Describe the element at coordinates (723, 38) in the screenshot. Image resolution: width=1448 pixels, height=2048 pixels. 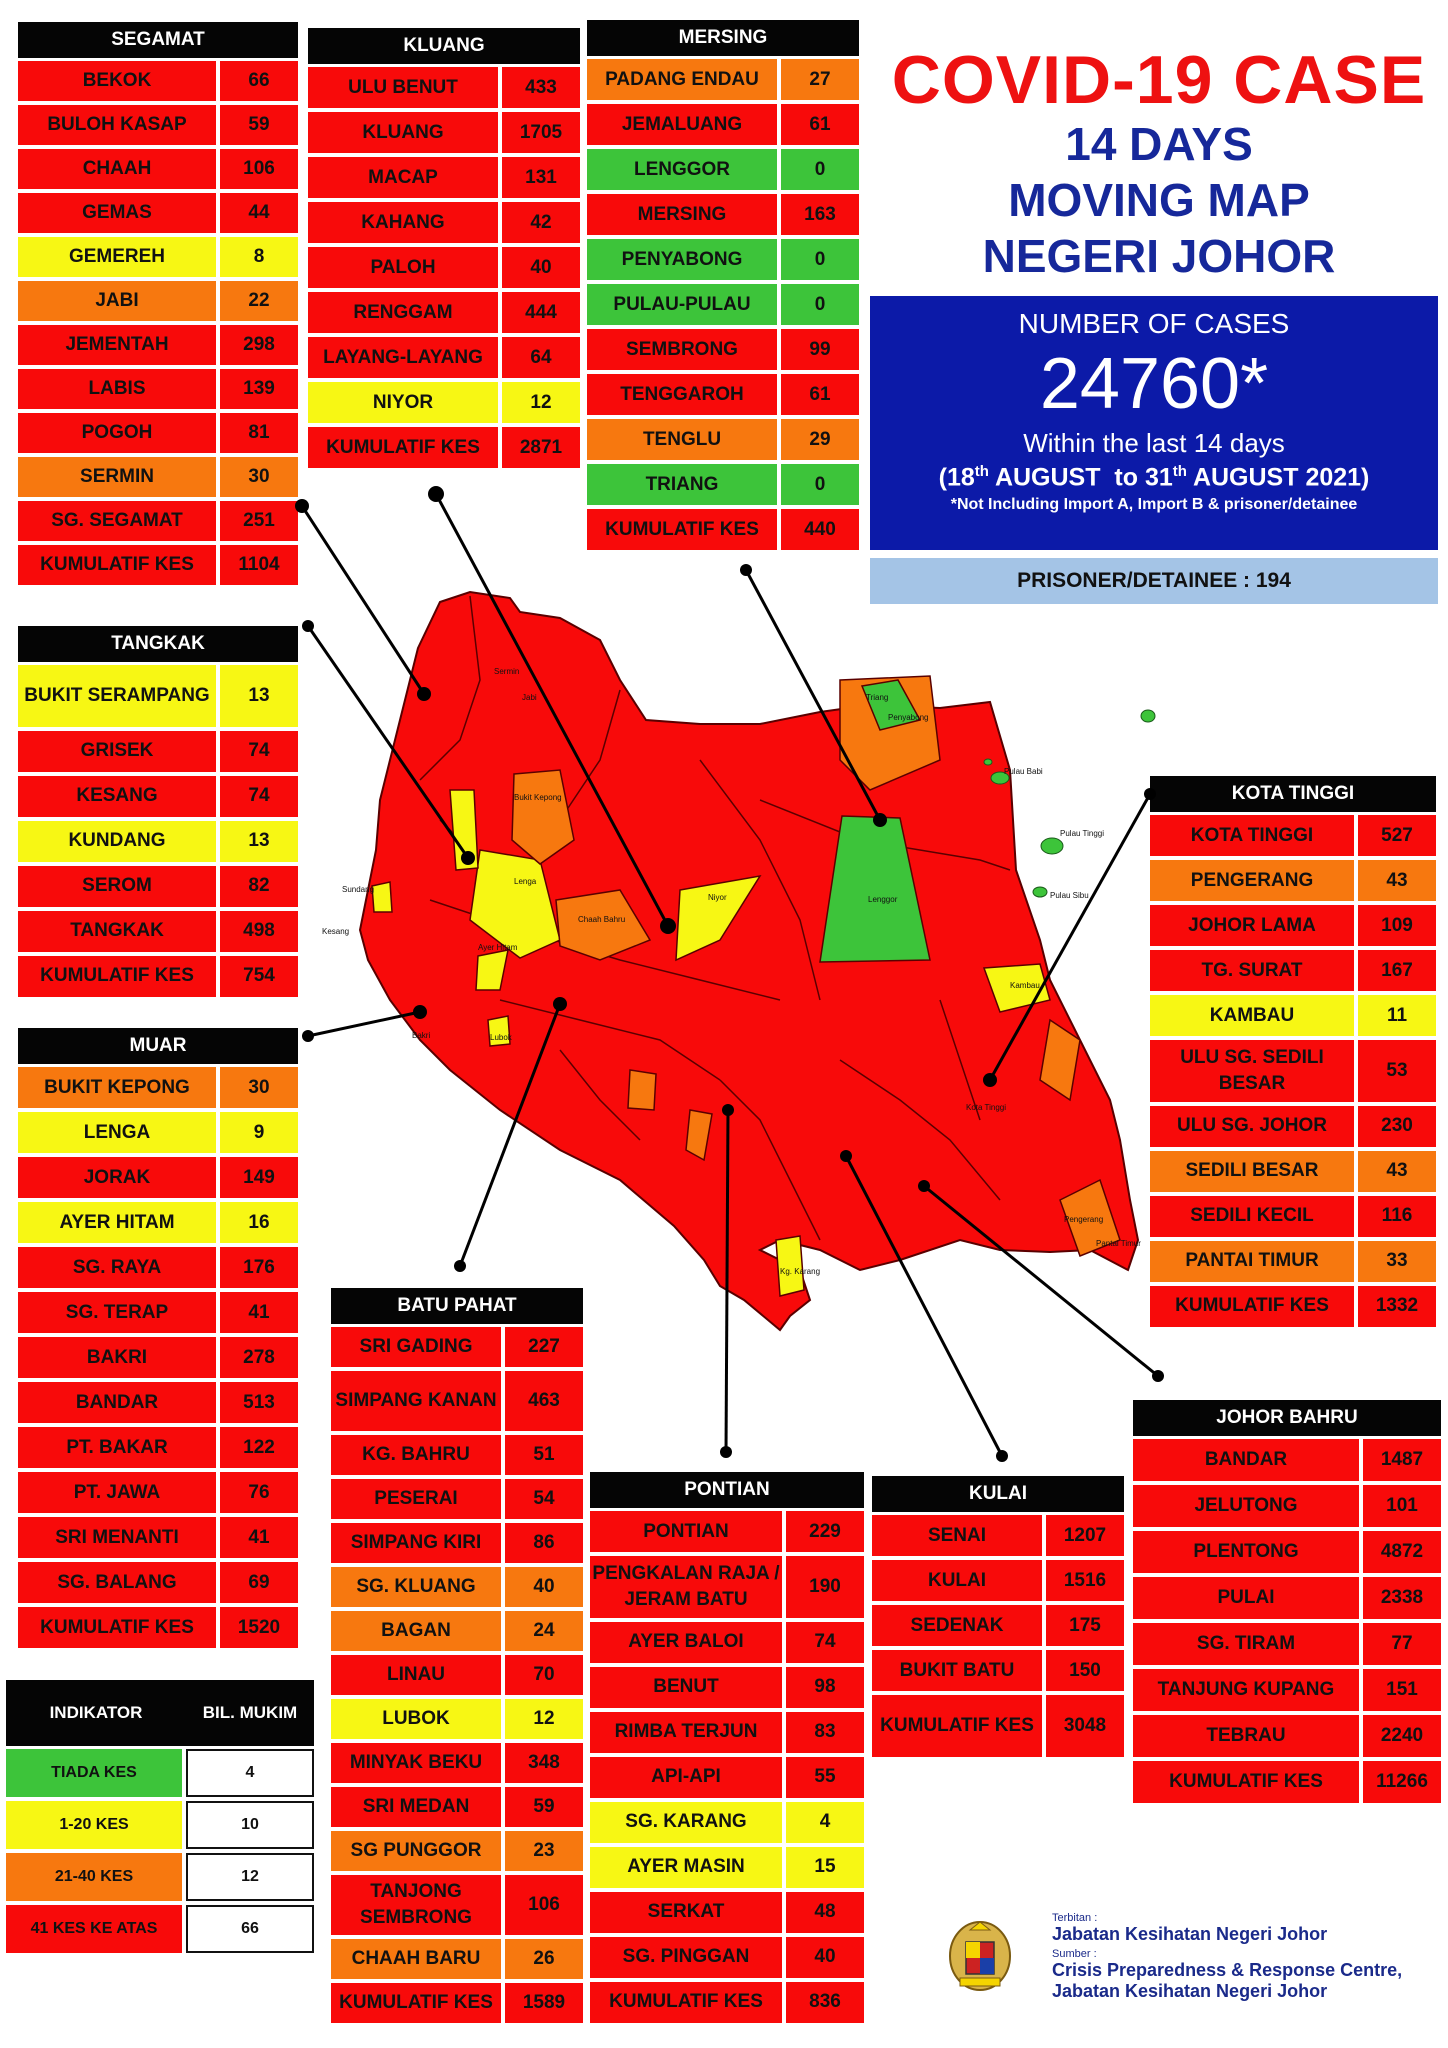
I see `district-title: MERSING` at that location.